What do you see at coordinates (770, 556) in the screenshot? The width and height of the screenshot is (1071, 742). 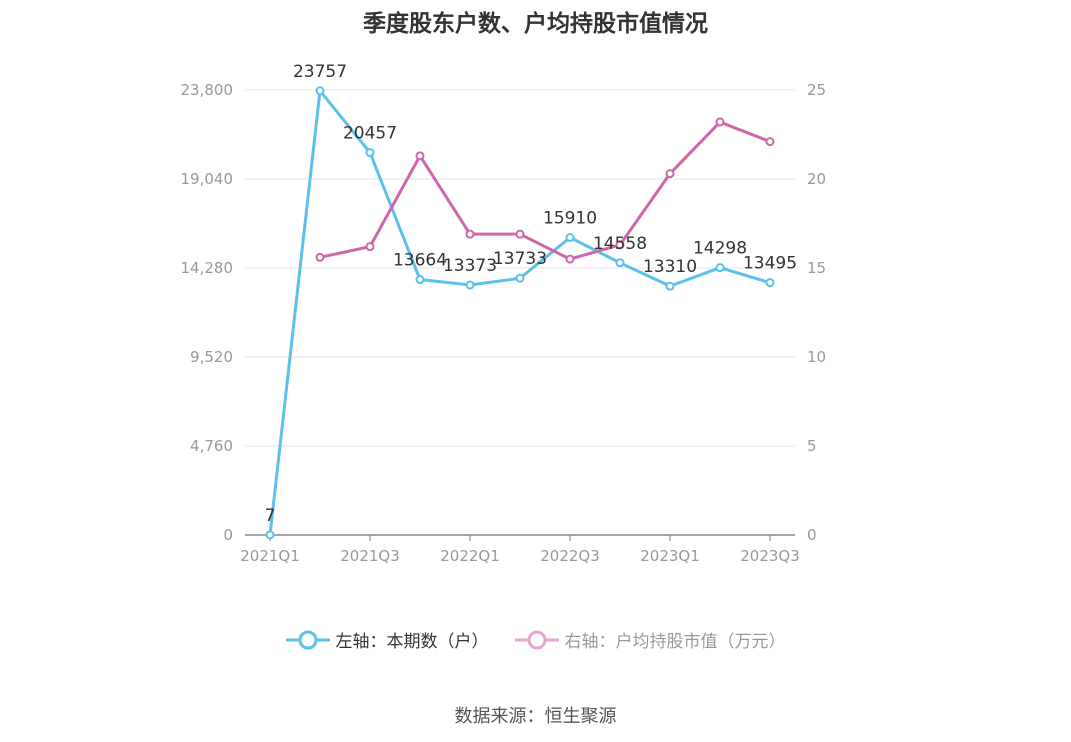 I see `x-tick-label: 2023Q3` at bounding box center [770, 556].